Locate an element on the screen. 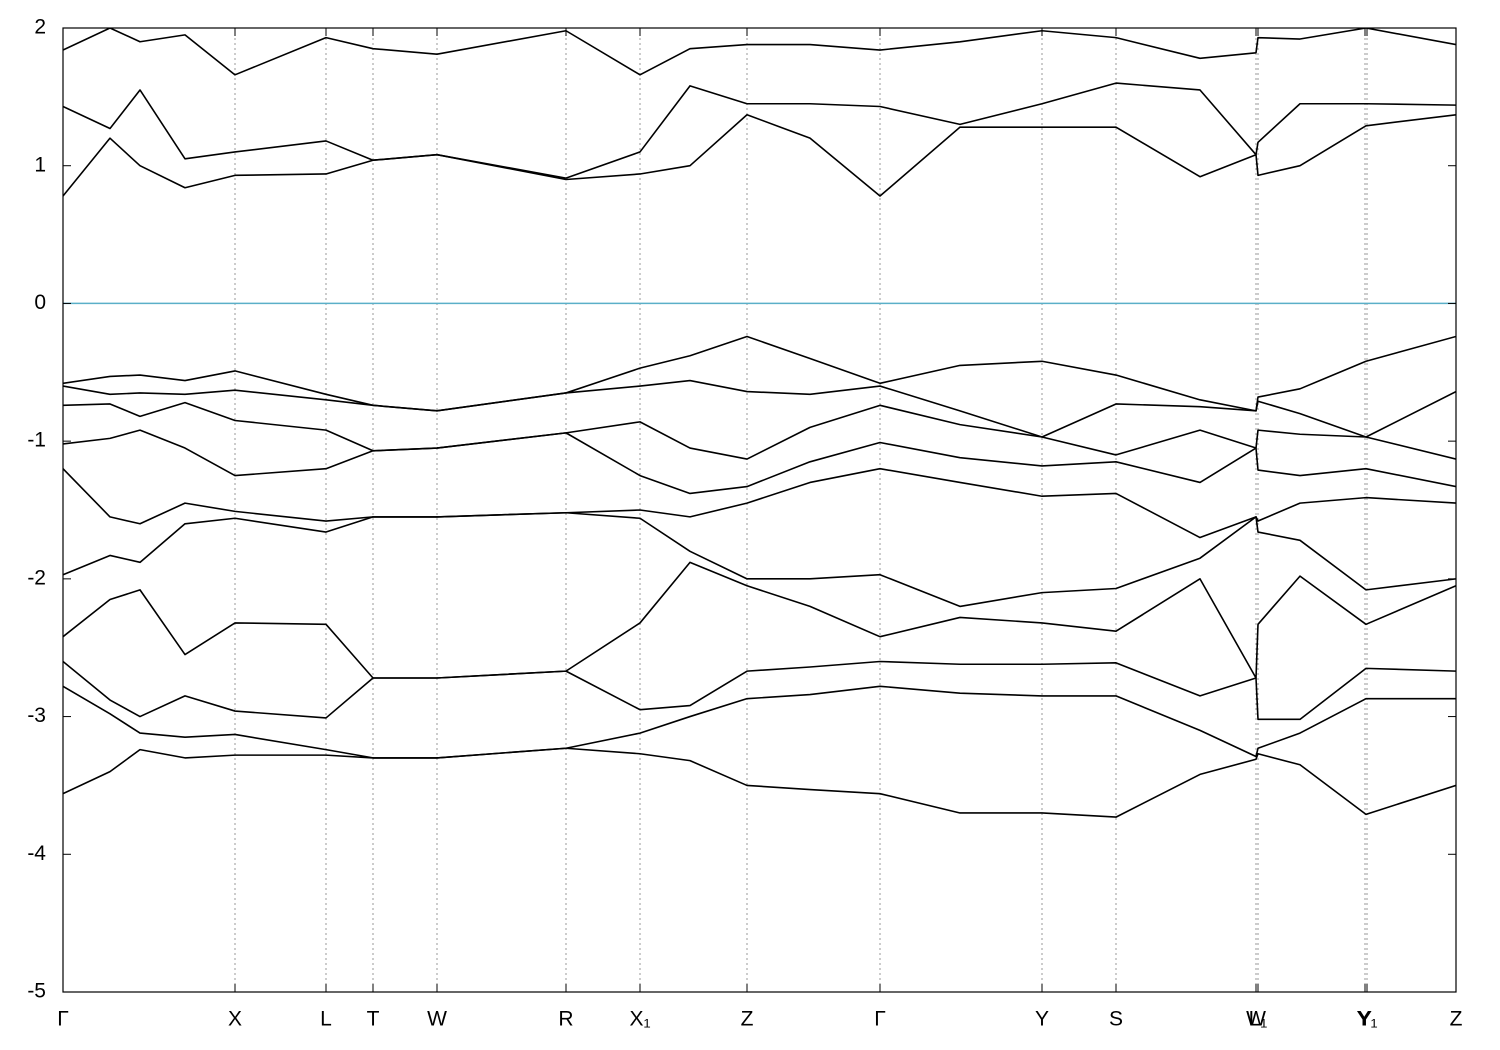 The height and width of the screenshot is (1050, 1500). x-tick-label: X₁ is located at coordinates (639, 1019).